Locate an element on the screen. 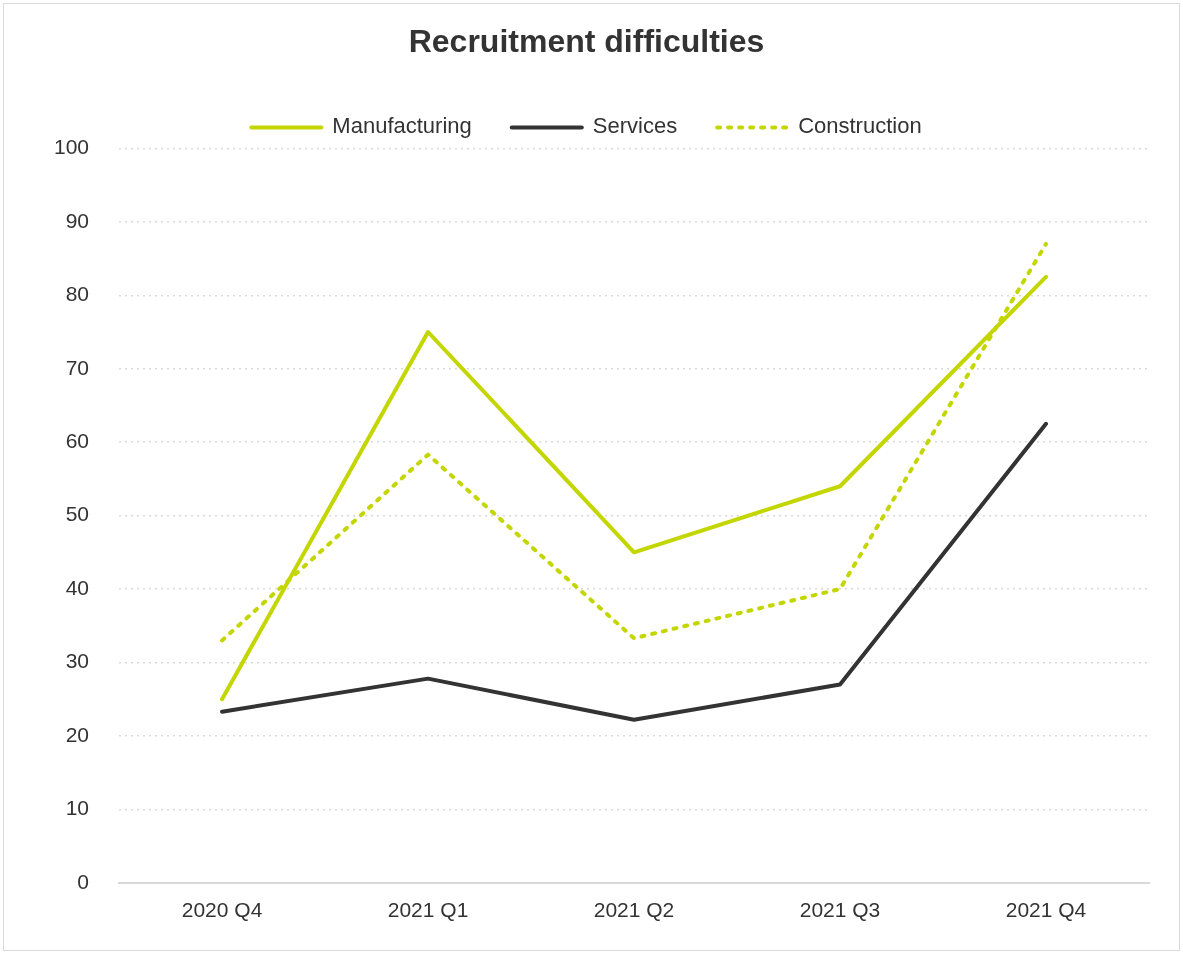  x-tick-label: 2021 Q1 is located at coordinates (428, 910).